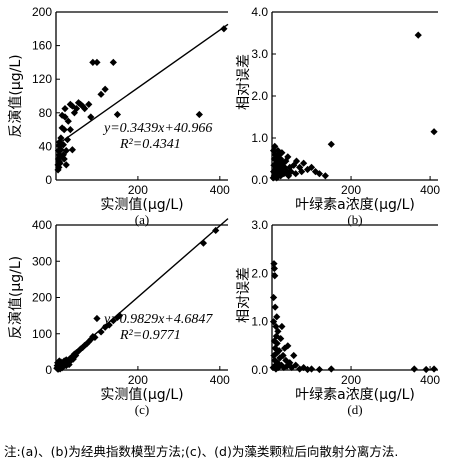  I want to click on regression-equation: y=0.9829x+4.6847, so click(157, 319).